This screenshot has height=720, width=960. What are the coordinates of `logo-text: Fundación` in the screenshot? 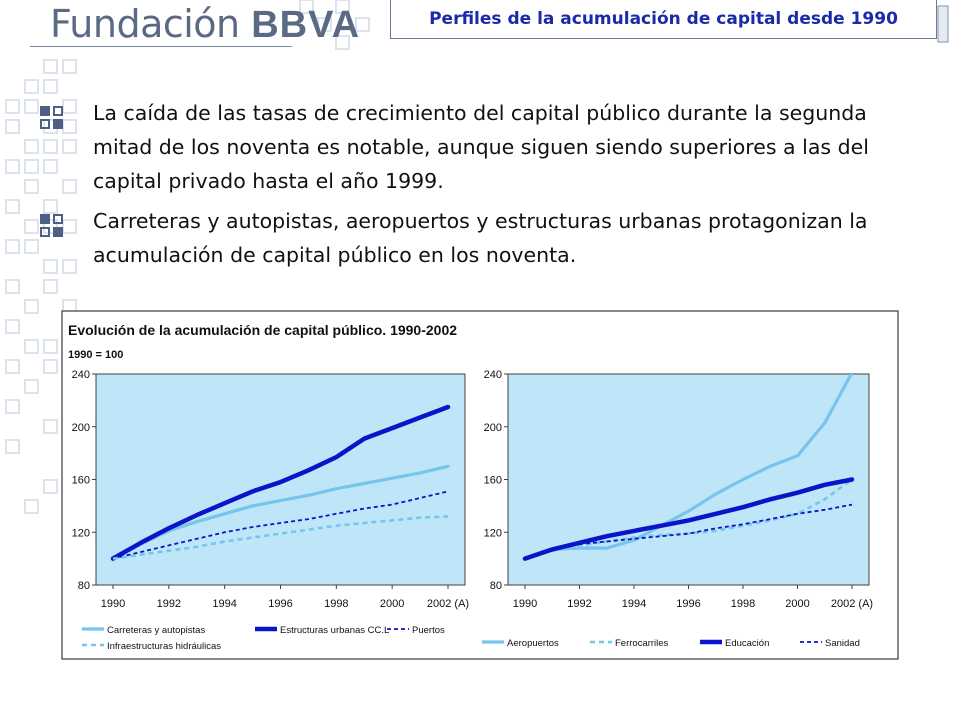 It's located at (145, 24).